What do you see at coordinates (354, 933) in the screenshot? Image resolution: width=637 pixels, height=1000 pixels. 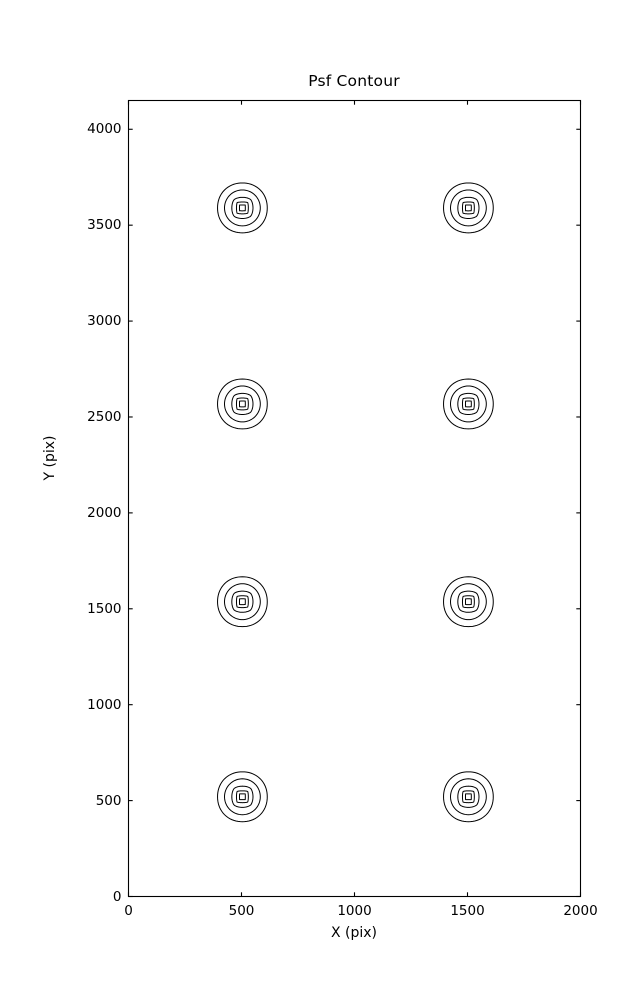 I see `x-axis-label: X (pix)` at bounding box center [354, 933].